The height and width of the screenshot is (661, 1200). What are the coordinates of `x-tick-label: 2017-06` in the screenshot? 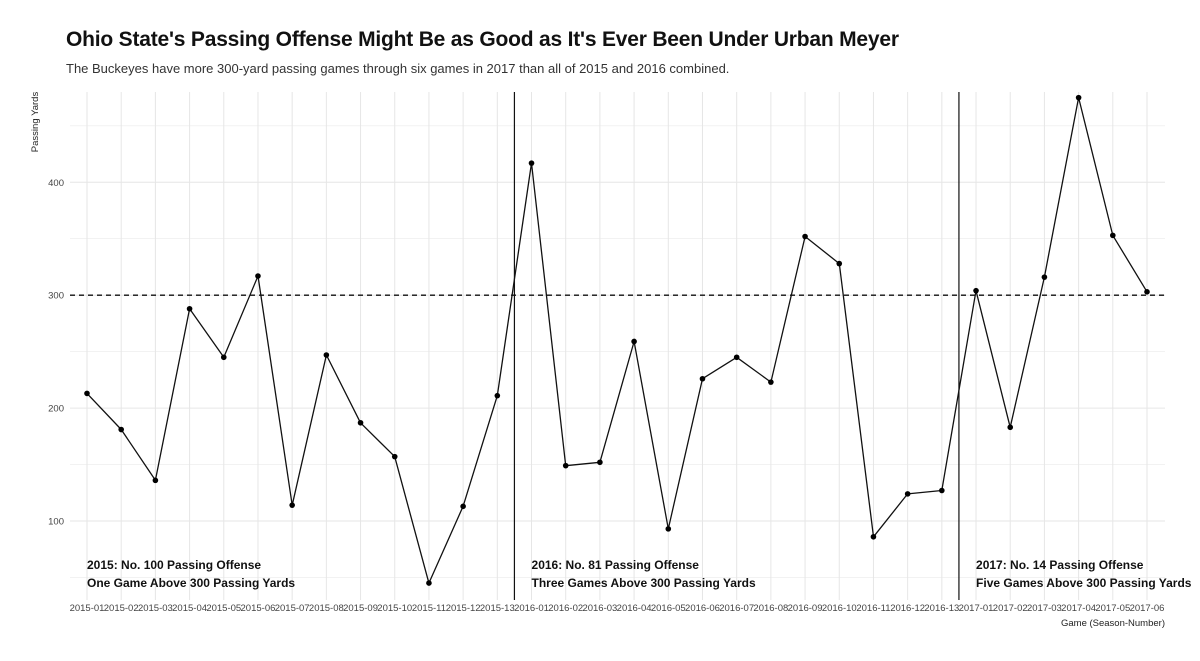 It's located at (1147, 608).